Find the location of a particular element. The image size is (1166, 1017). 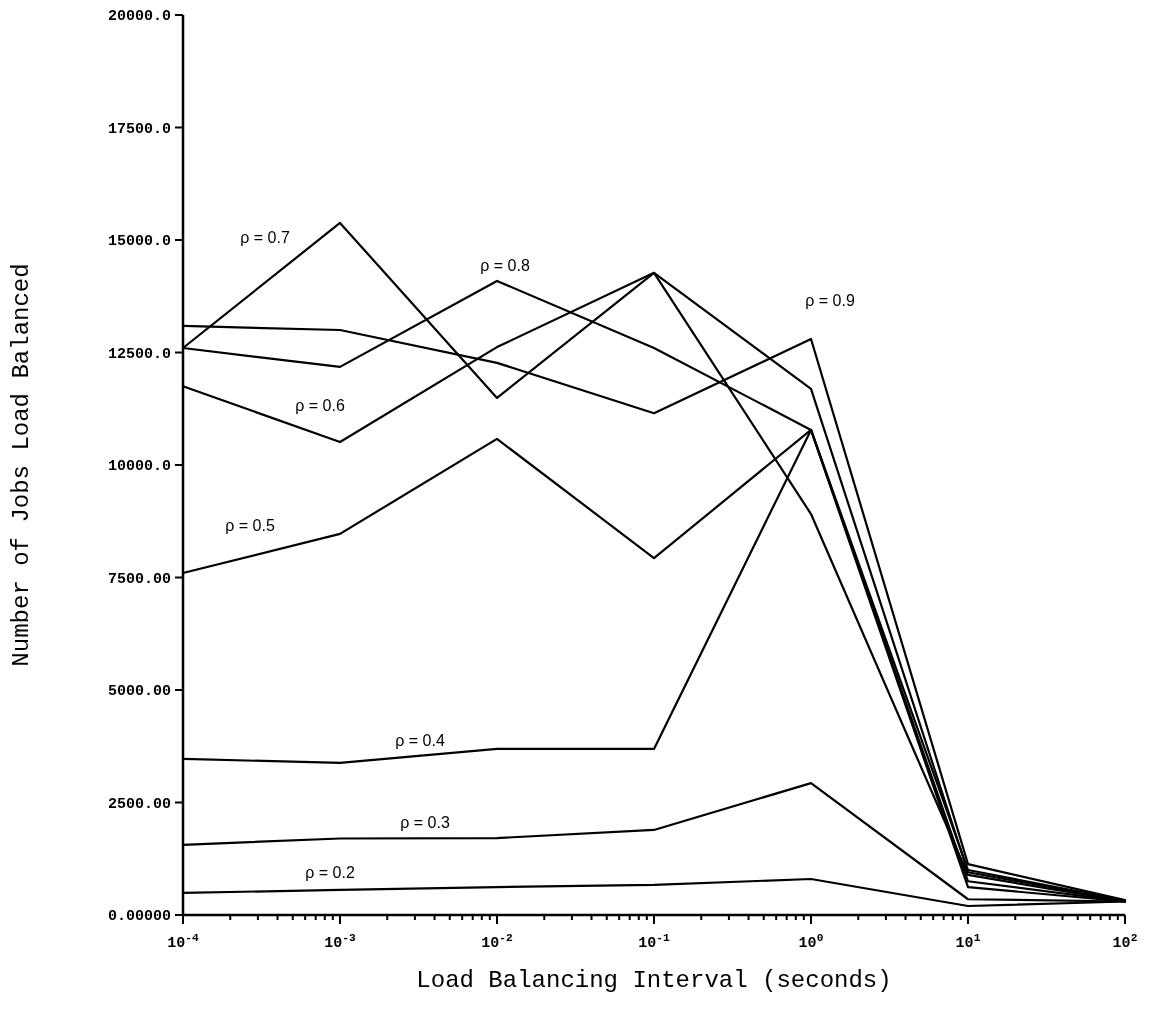

y-tick-label: 2500.00 is located at coordinates (139, 804).